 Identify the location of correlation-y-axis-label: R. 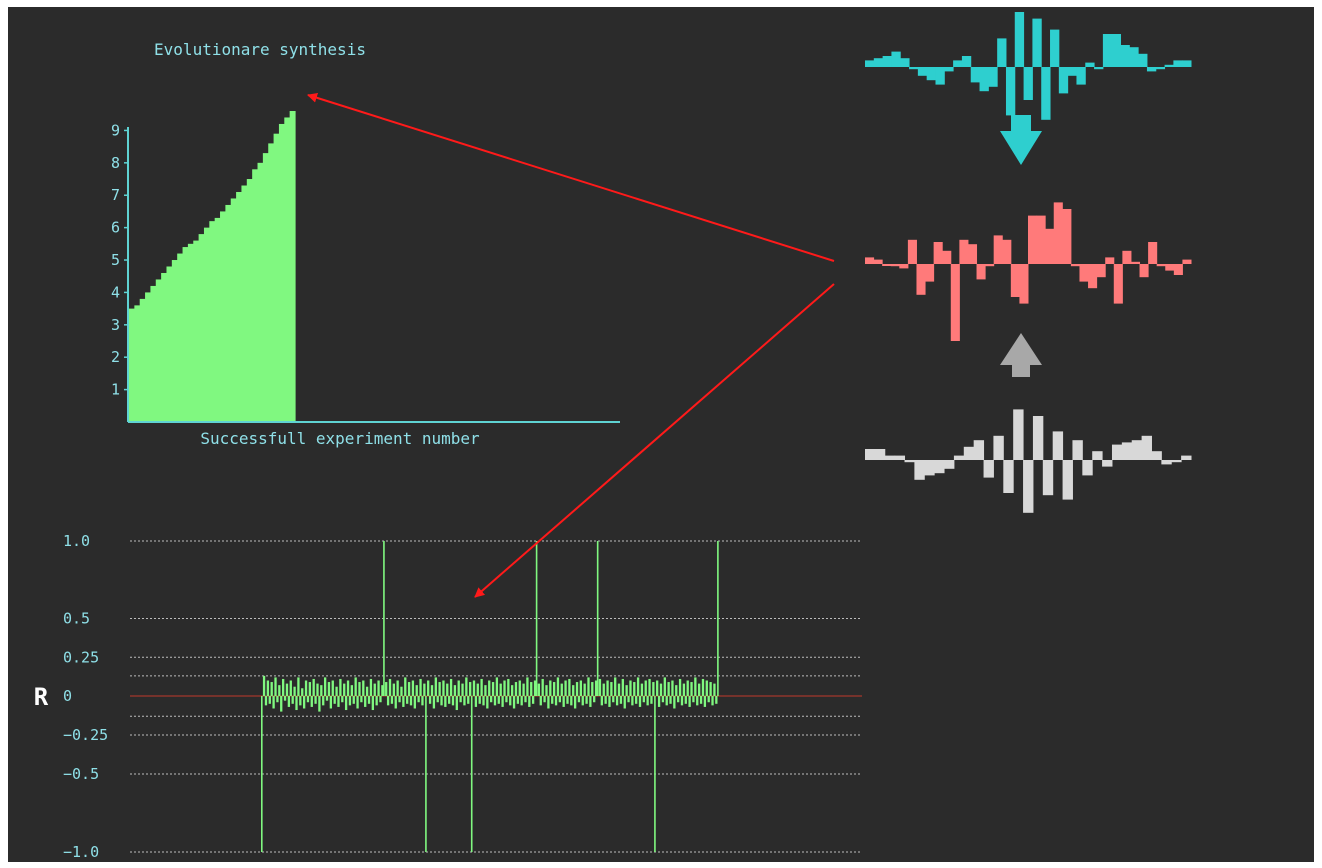
(41, 697).